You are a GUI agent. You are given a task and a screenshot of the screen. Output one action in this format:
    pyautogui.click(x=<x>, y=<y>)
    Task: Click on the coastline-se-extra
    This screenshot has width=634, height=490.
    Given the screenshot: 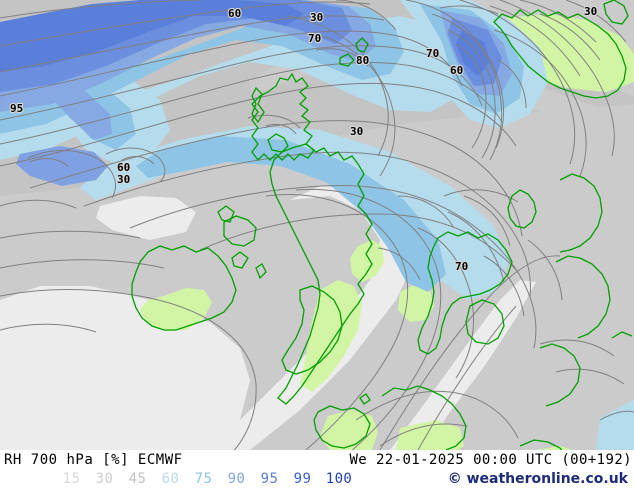 What is the action you would take?
    pyautogui.click(x=622, y=335)
    